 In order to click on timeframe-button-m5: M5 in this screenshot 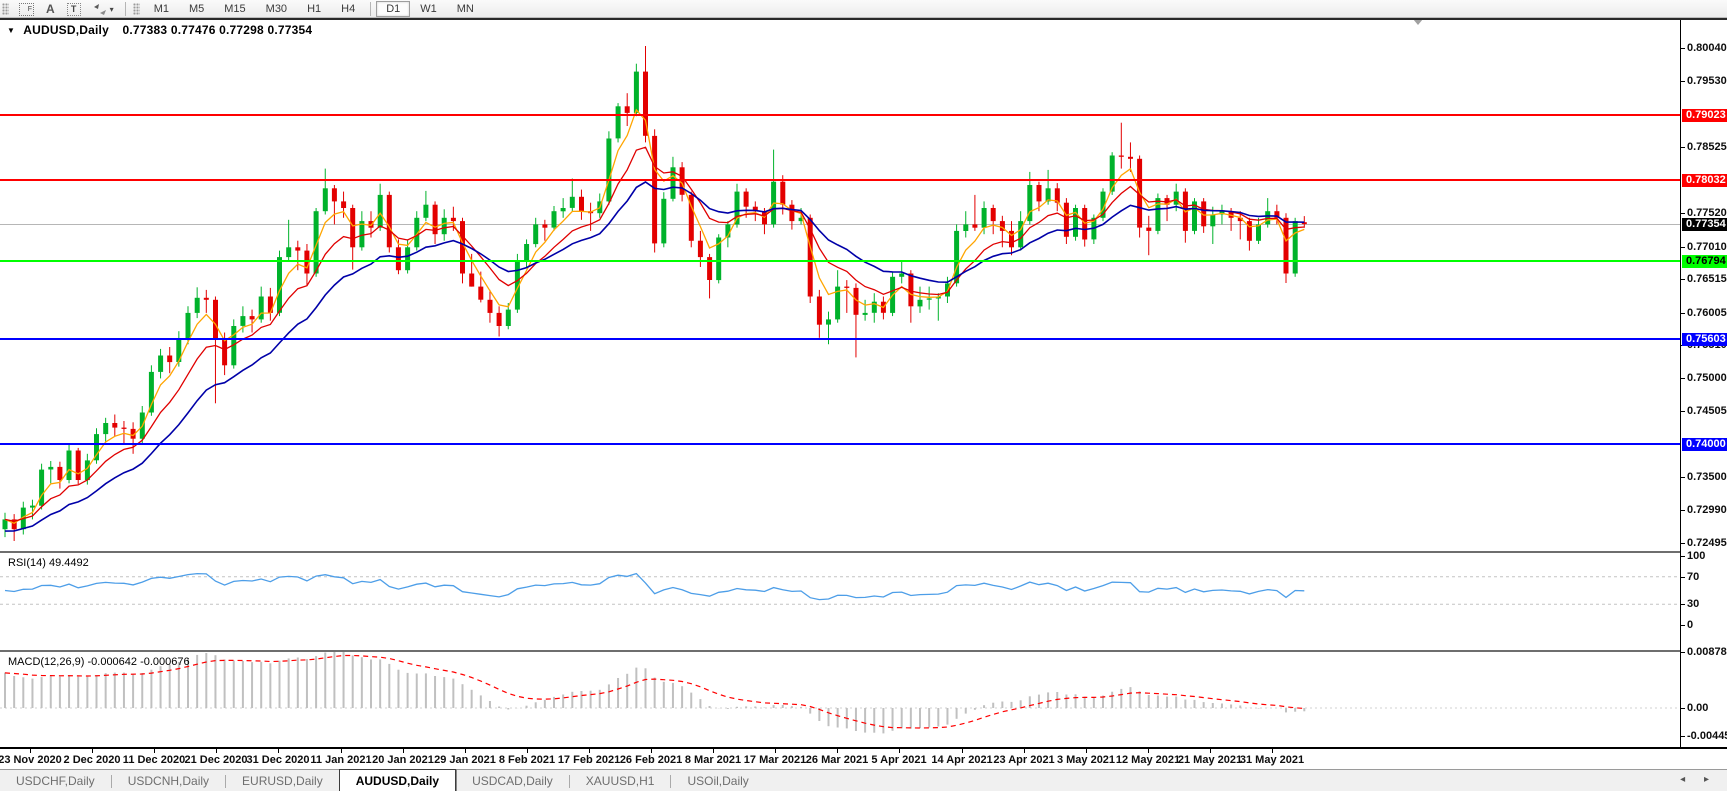, I will do `click(196, 9)`.